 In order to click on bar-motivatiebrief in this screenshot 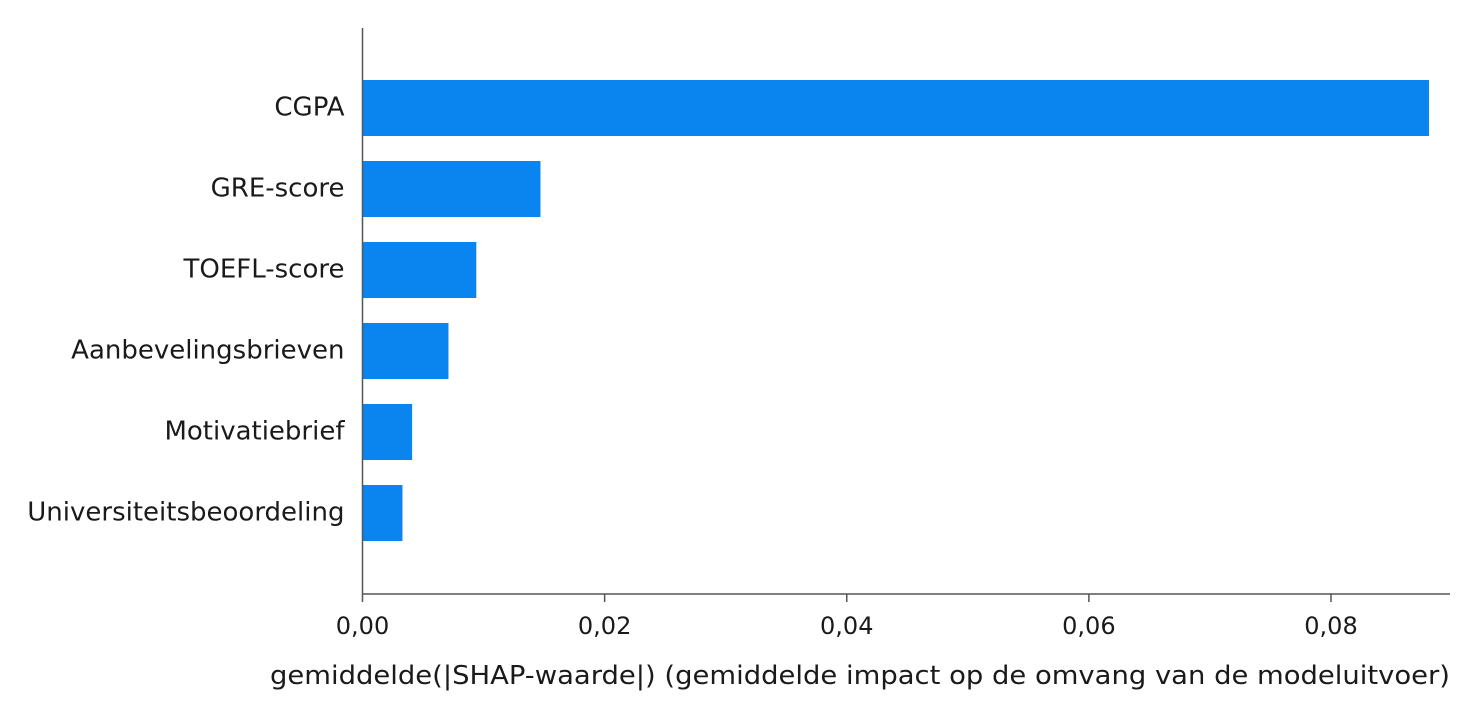, I will do `click(387, 432)`.